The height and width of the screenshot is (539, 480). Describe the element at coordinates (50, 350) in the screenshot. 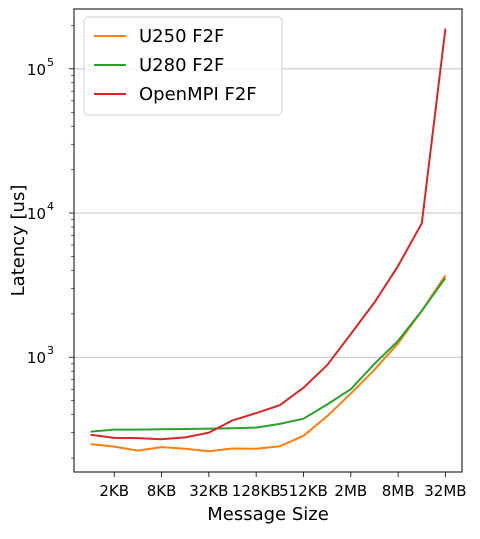

I see `y-tick-exponent: 3` at that location.